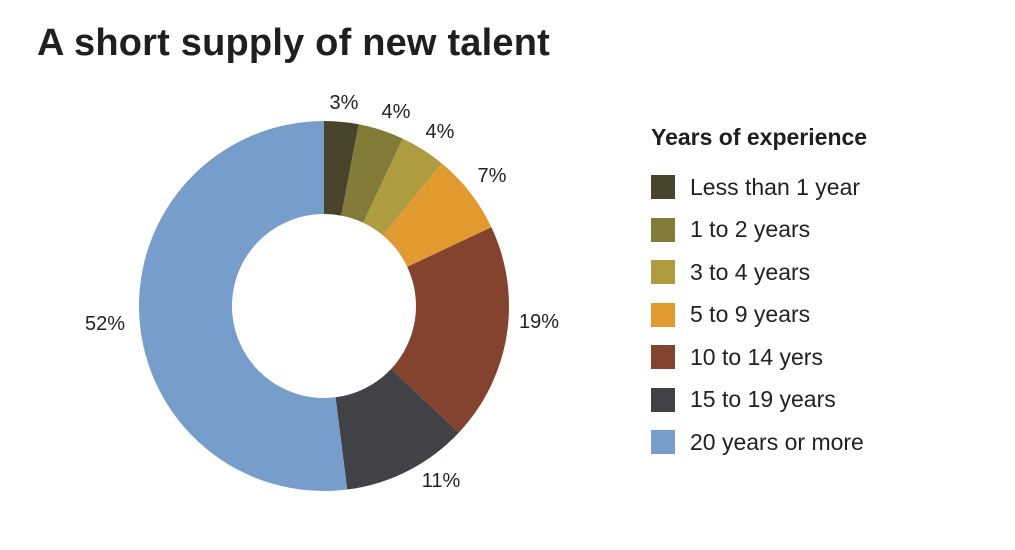 The image size is (1015, 550). Describe the element at coordinates (441, 481) in the screenshot. I see `slice-percent-label: 11%` at that location.